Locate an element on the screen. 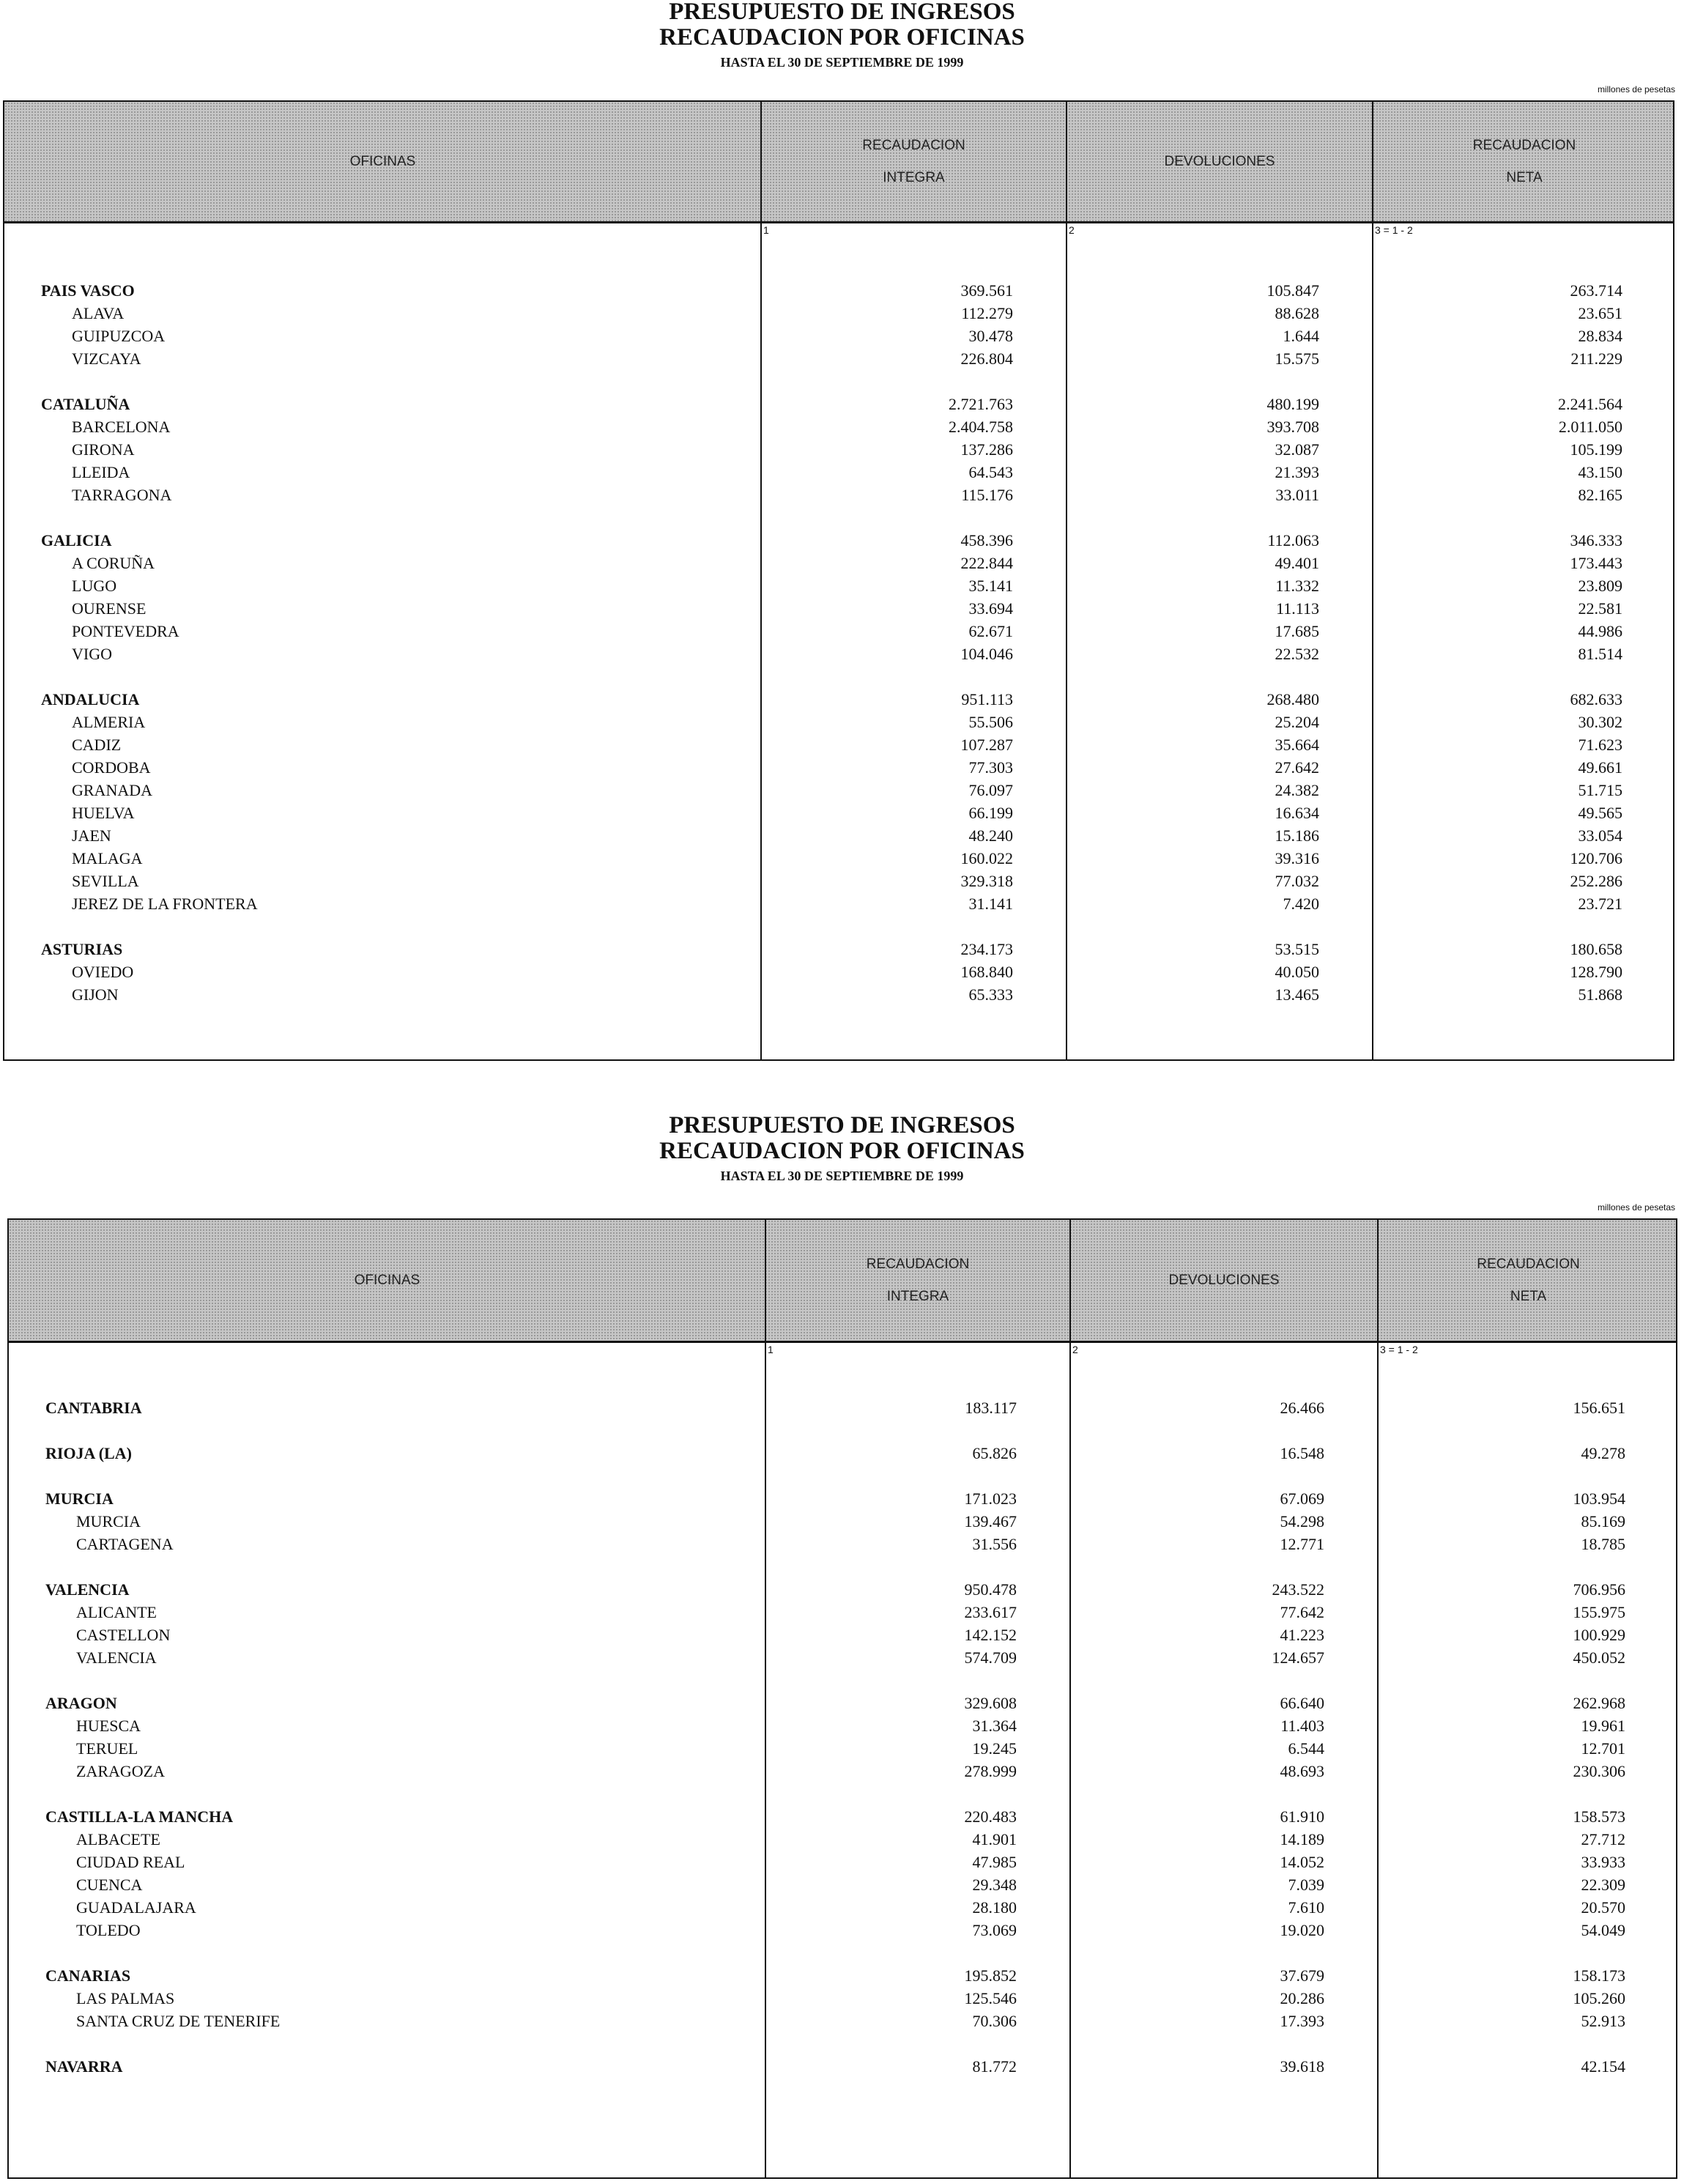  office-name: GUIPUZCOA is located at coordinates (119, 336).